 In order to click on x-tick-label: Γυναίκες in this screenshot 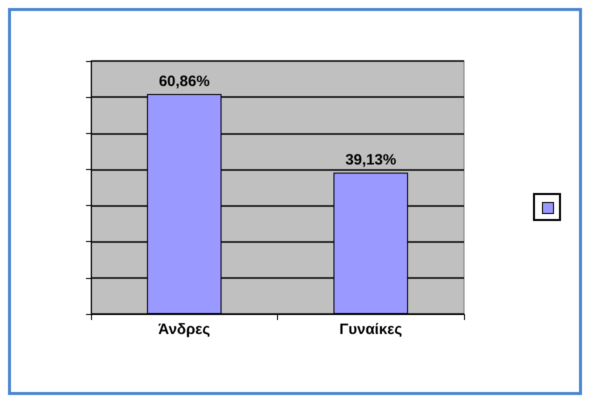, I will do `click(370, 329)`.